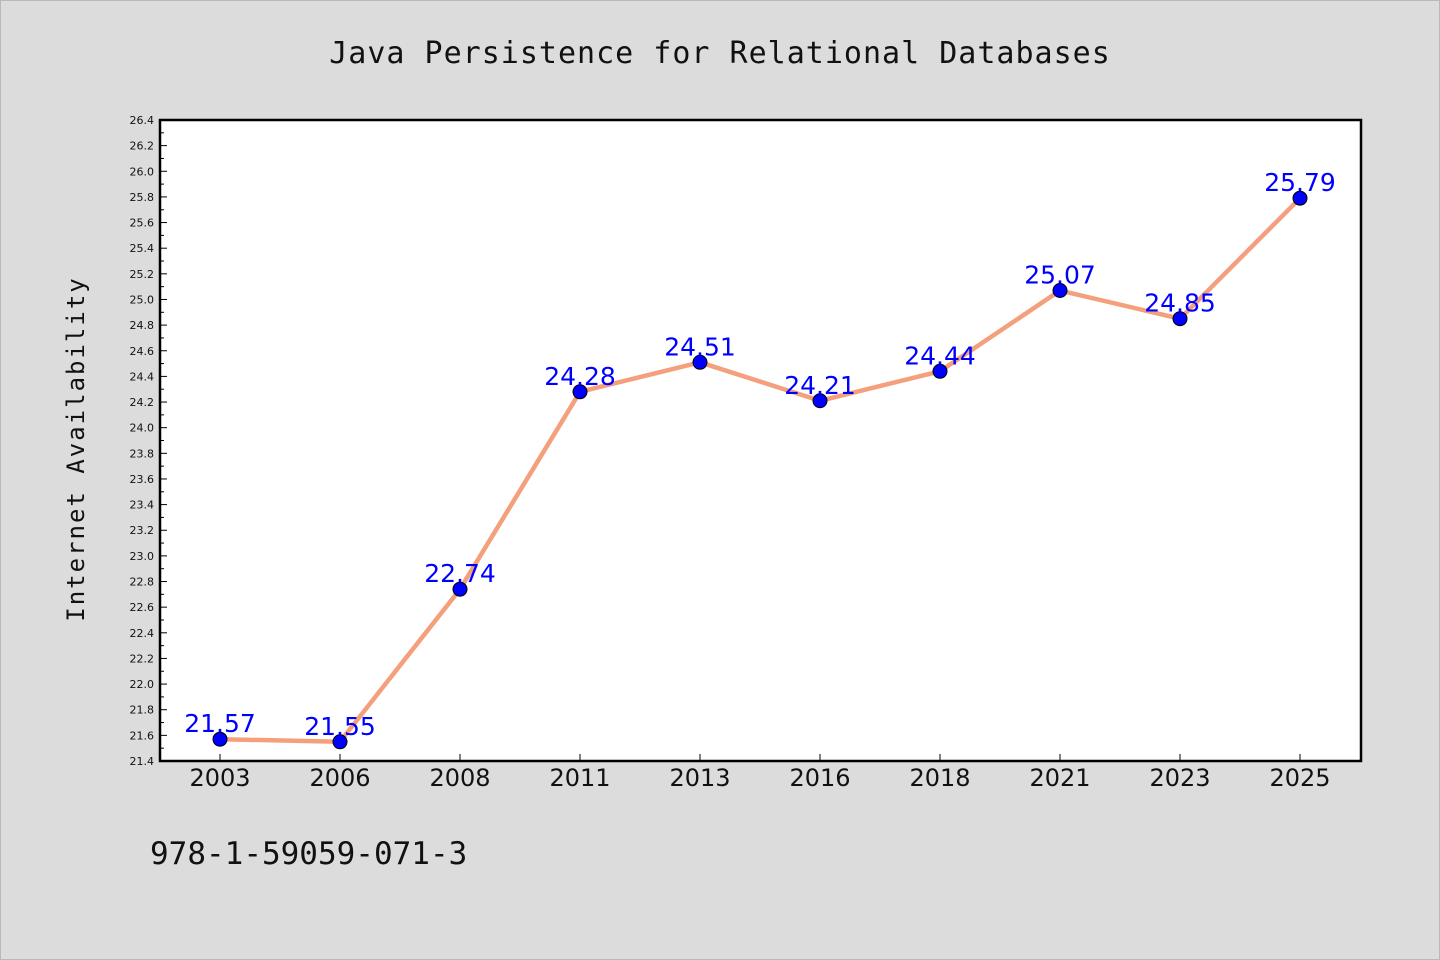 The height and width of the screenshot is (960, 1440). What do you see at coordinates (142, 351) in the screenshot?
I see `y-tick-label: 24.6` at bounding box center [142, 351].